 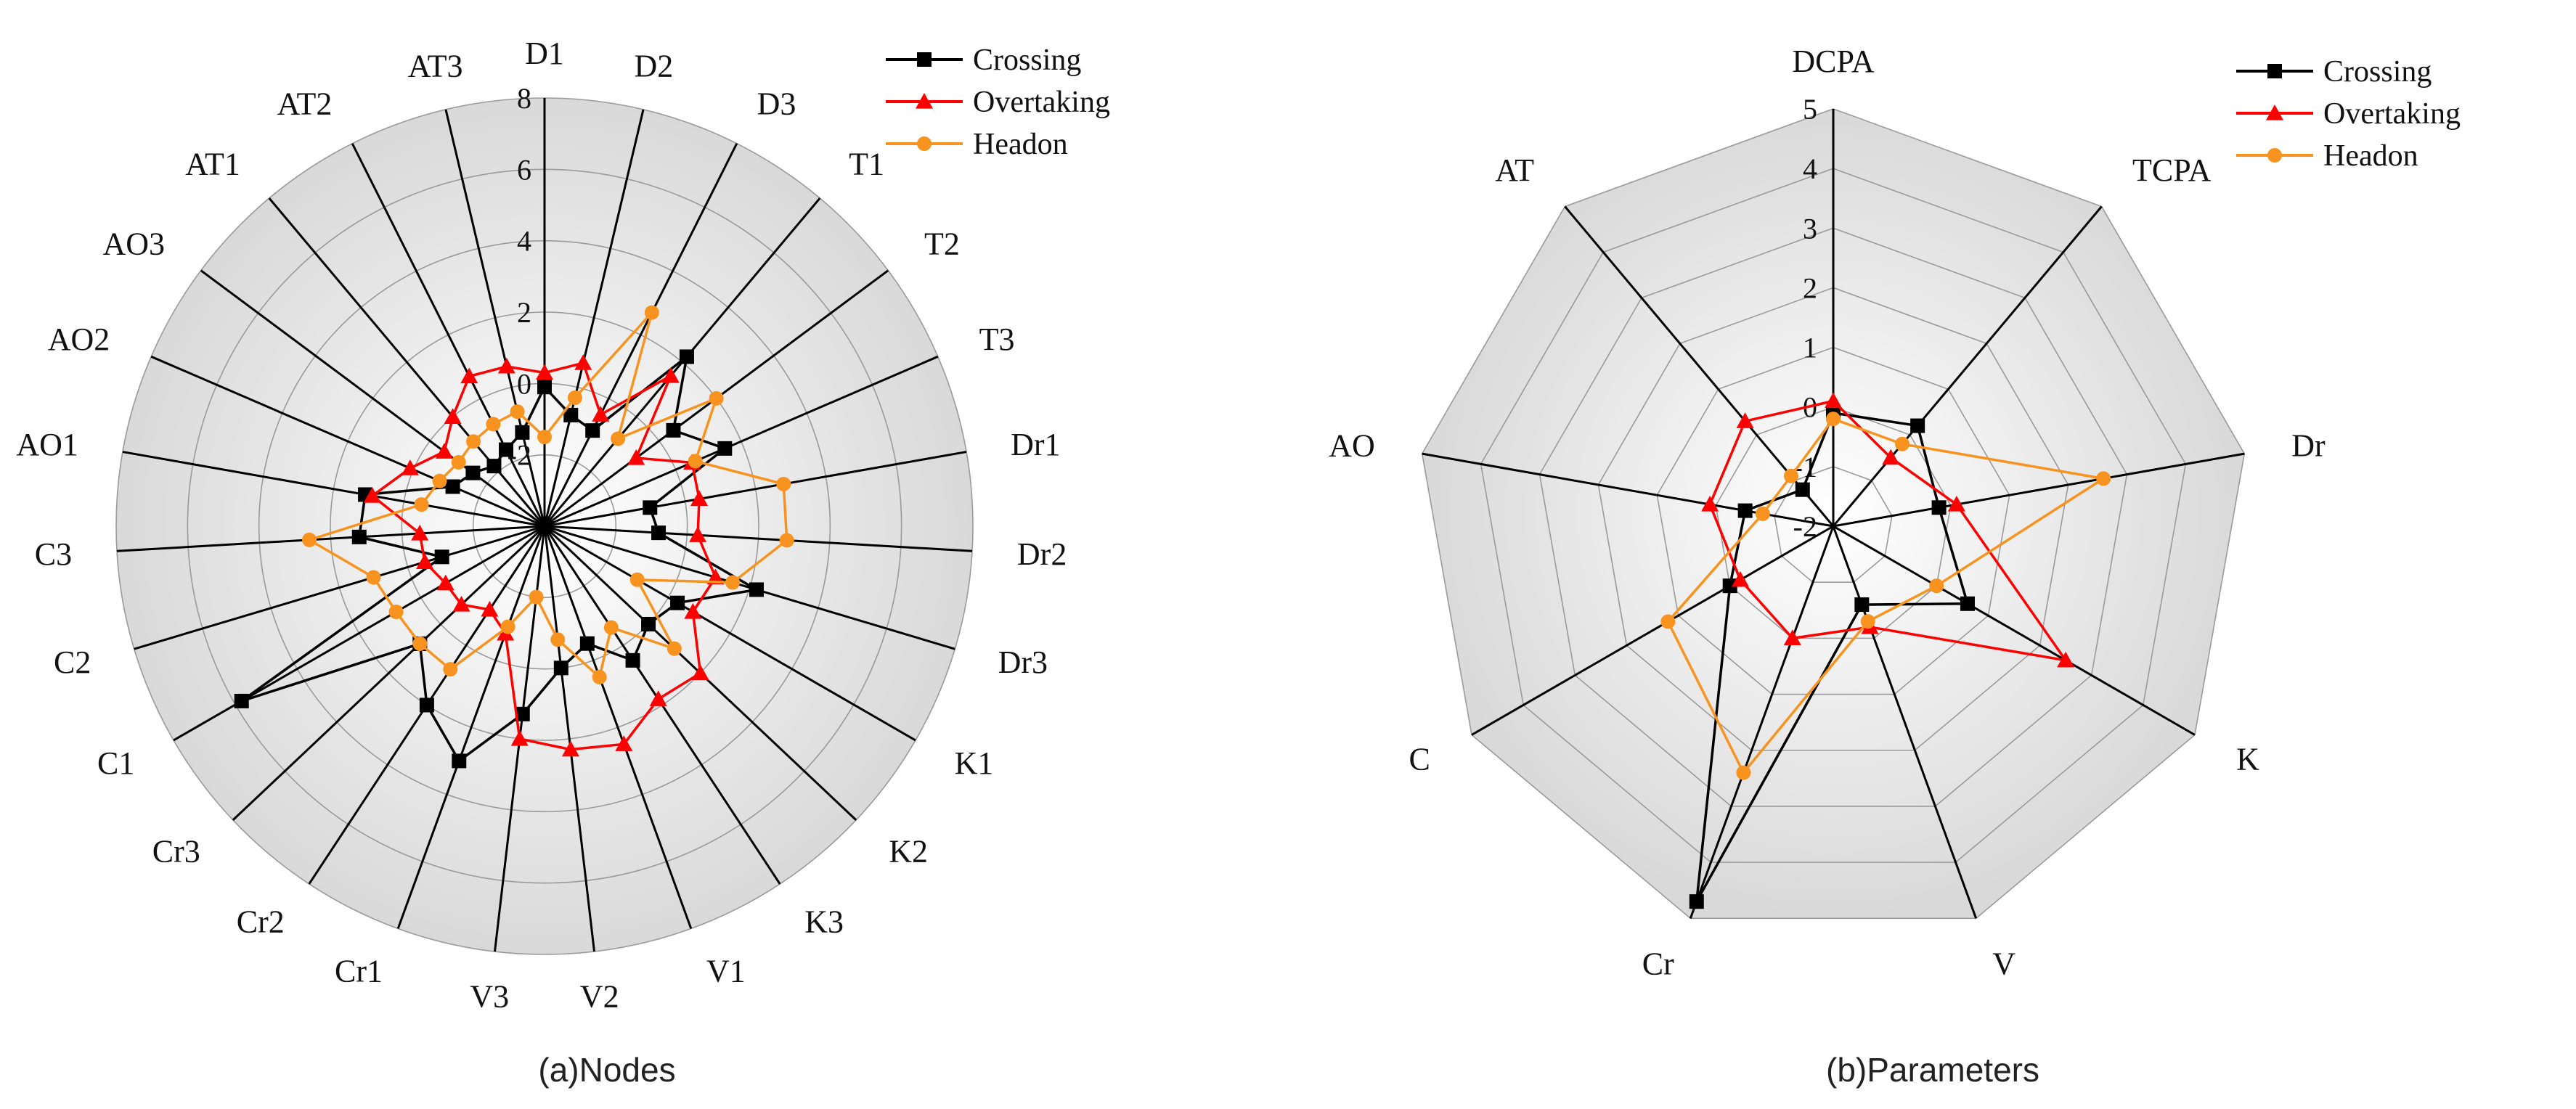 What do you see at coordinates (473, 472) in the screenshot?
I see `point-crossing-ao3` at bounding box center [473, 472].